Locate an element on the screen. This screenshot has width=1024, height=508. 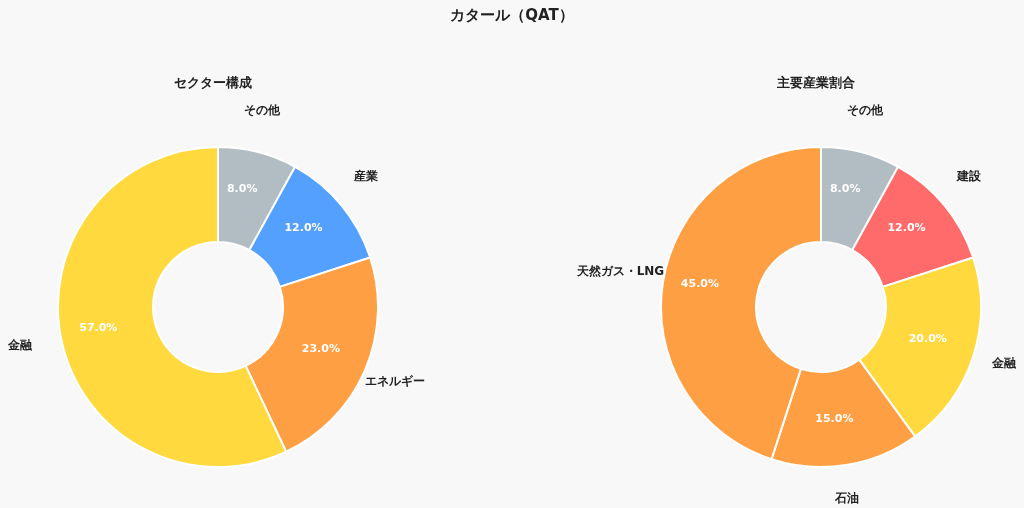
data-label: 23.0% is located at coordinates (320, 349).